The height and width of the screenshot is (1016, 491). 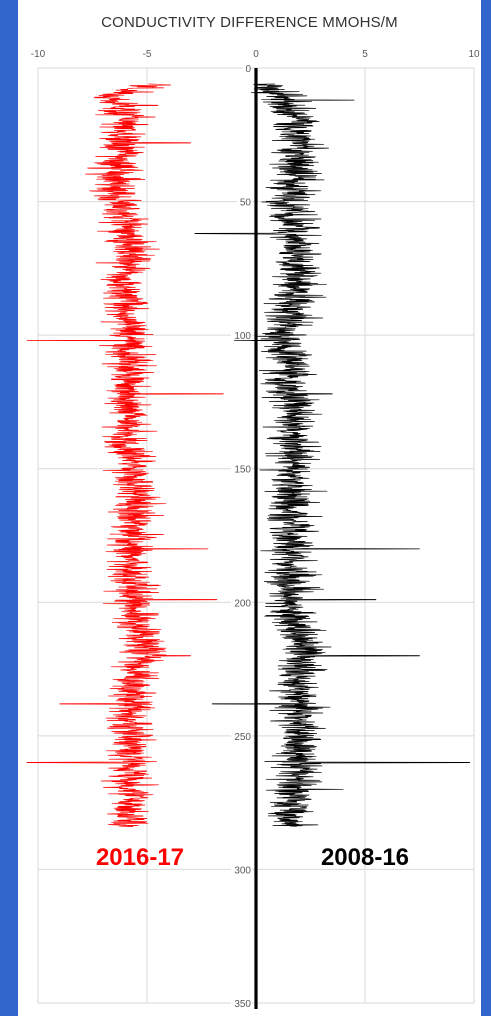 I want to click on x-tick-label: -10, so click(x=38, y=54).